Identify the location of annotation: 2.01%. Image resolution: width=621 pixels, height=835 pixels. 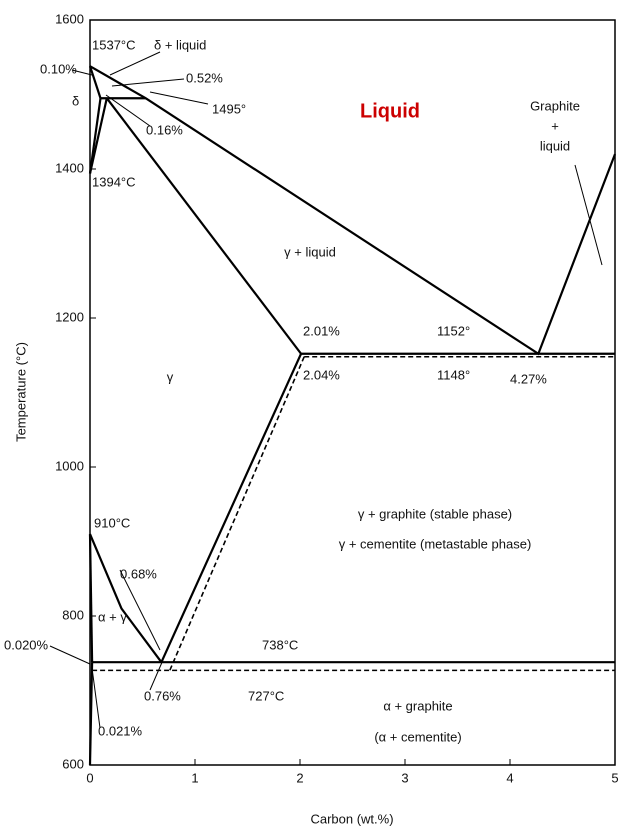
(321, 330).